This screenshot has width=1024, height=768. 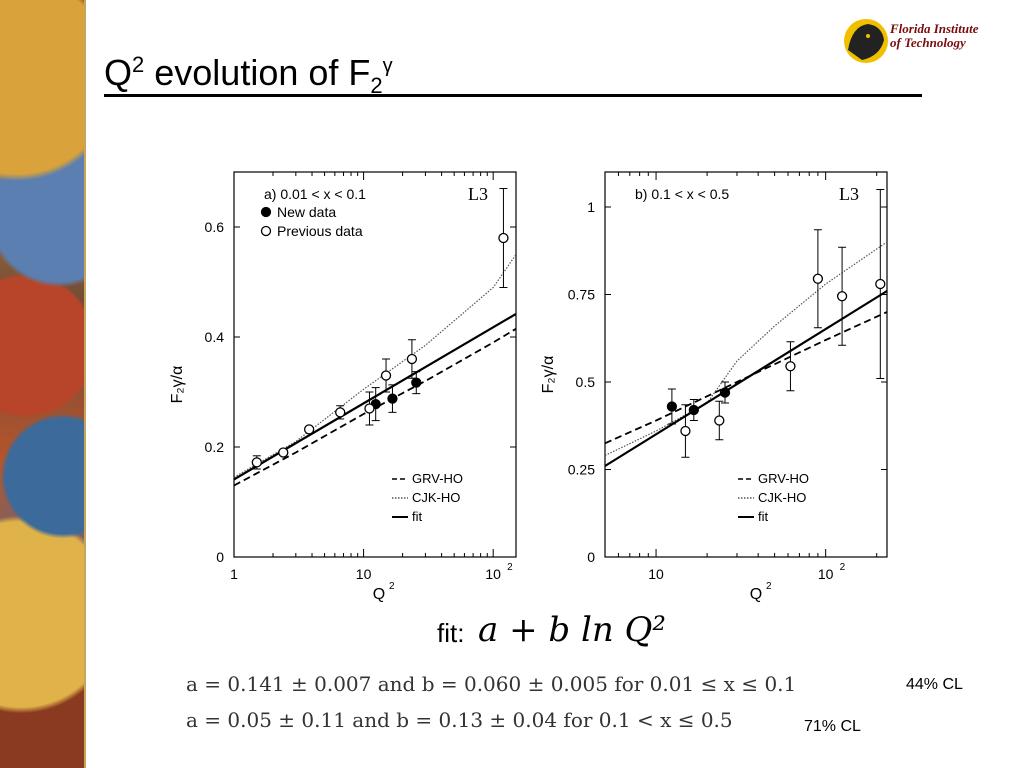 What do you see at coordinates (306, 212) in the screenshot?
I see `legend-label: New data` at bounding box center [306, 212].